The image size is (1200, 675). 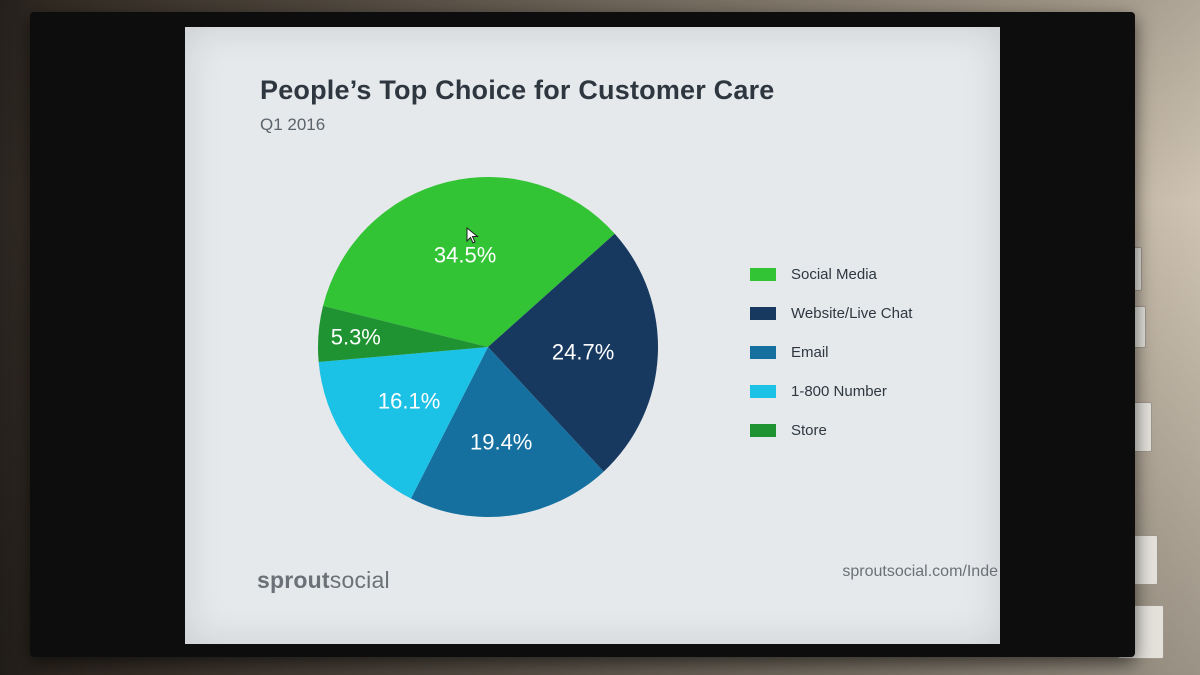 I want to click on legend-swatch-store, so click(x=763, y=430).